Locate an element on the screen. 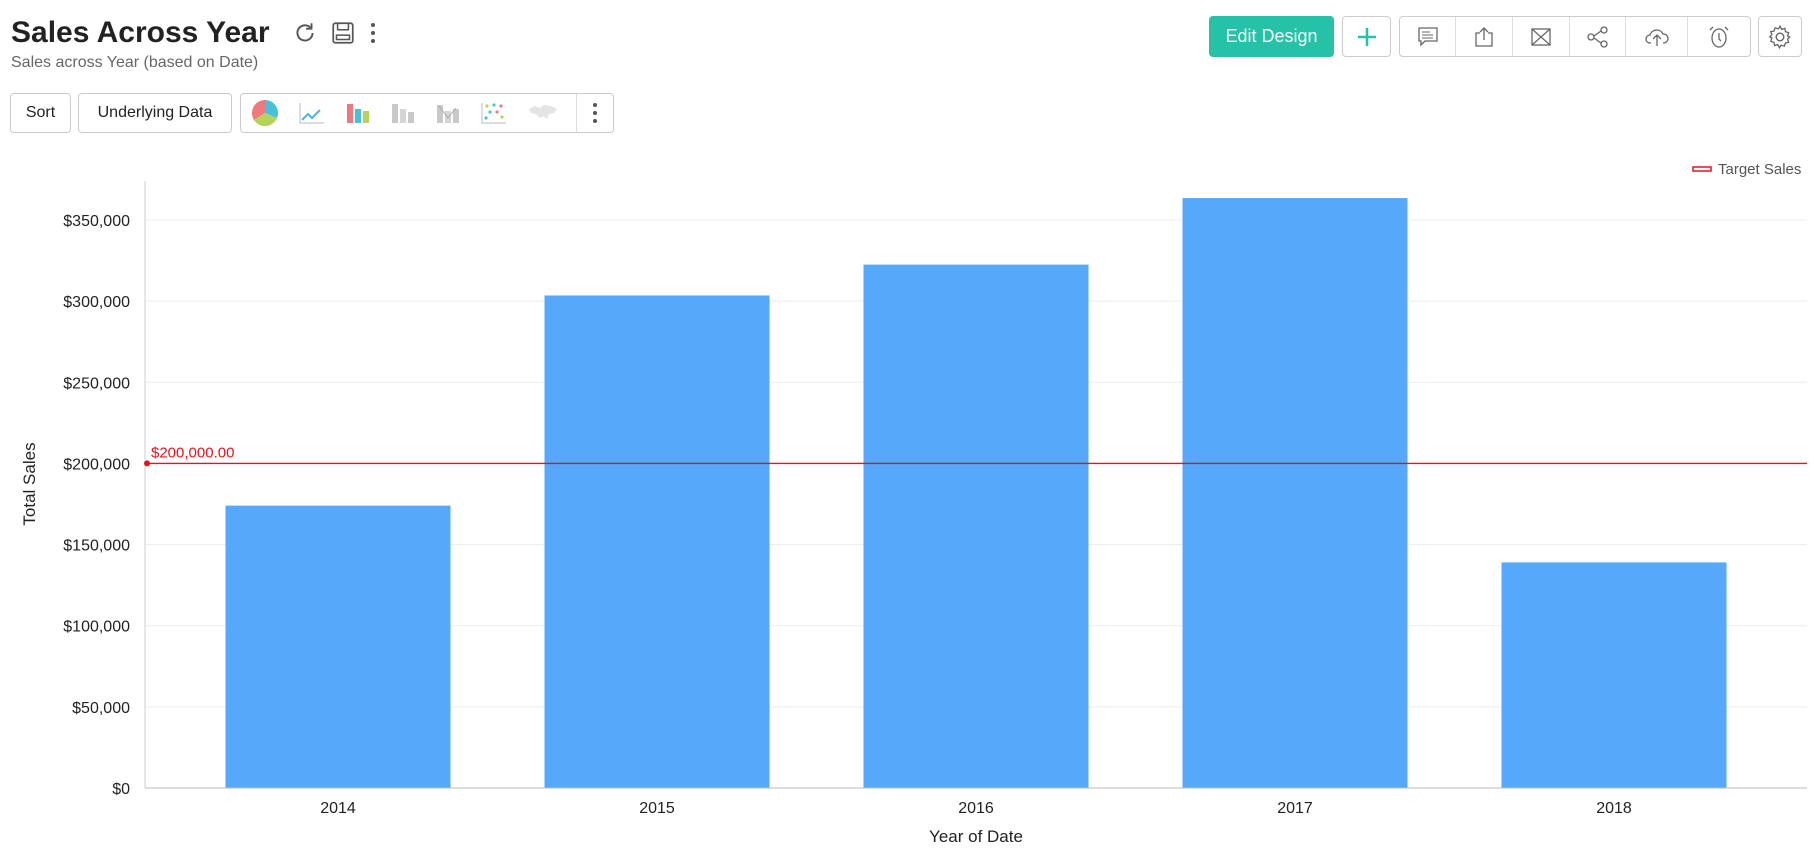  y-axis-title: Total Sales is located at coordinates (29, 483).